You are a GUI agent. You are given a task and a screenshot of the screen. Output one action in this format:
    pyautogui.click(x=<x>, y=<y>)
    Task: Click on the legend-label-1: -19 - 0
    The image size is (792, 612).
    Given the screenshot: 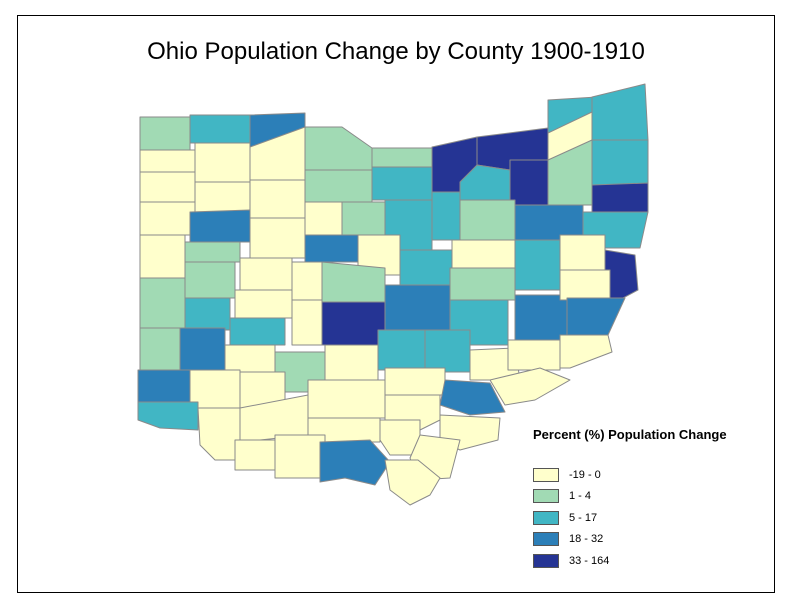 What is the action you would take?
    pyautogui.click(x=585, y=475)
    